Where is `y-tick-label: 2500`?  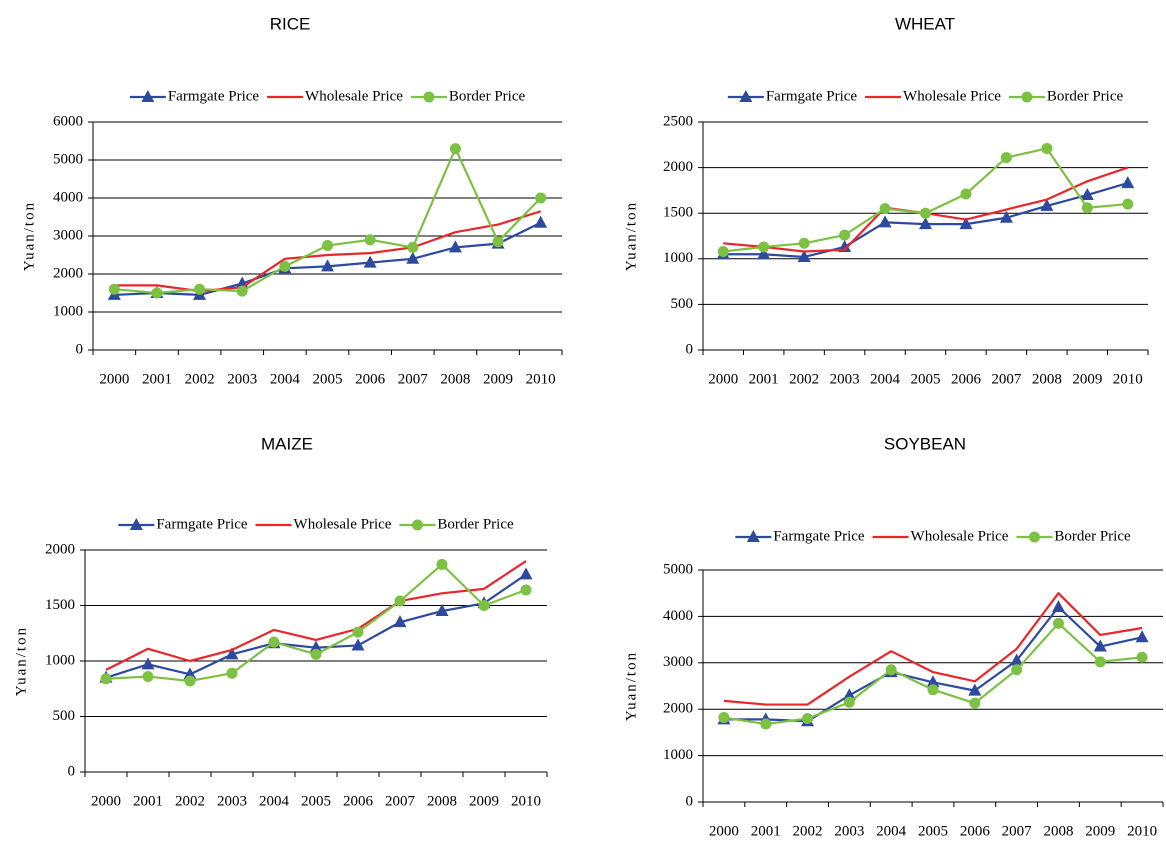 y-tick-label: 2500 is located at coordinates (678, 121).